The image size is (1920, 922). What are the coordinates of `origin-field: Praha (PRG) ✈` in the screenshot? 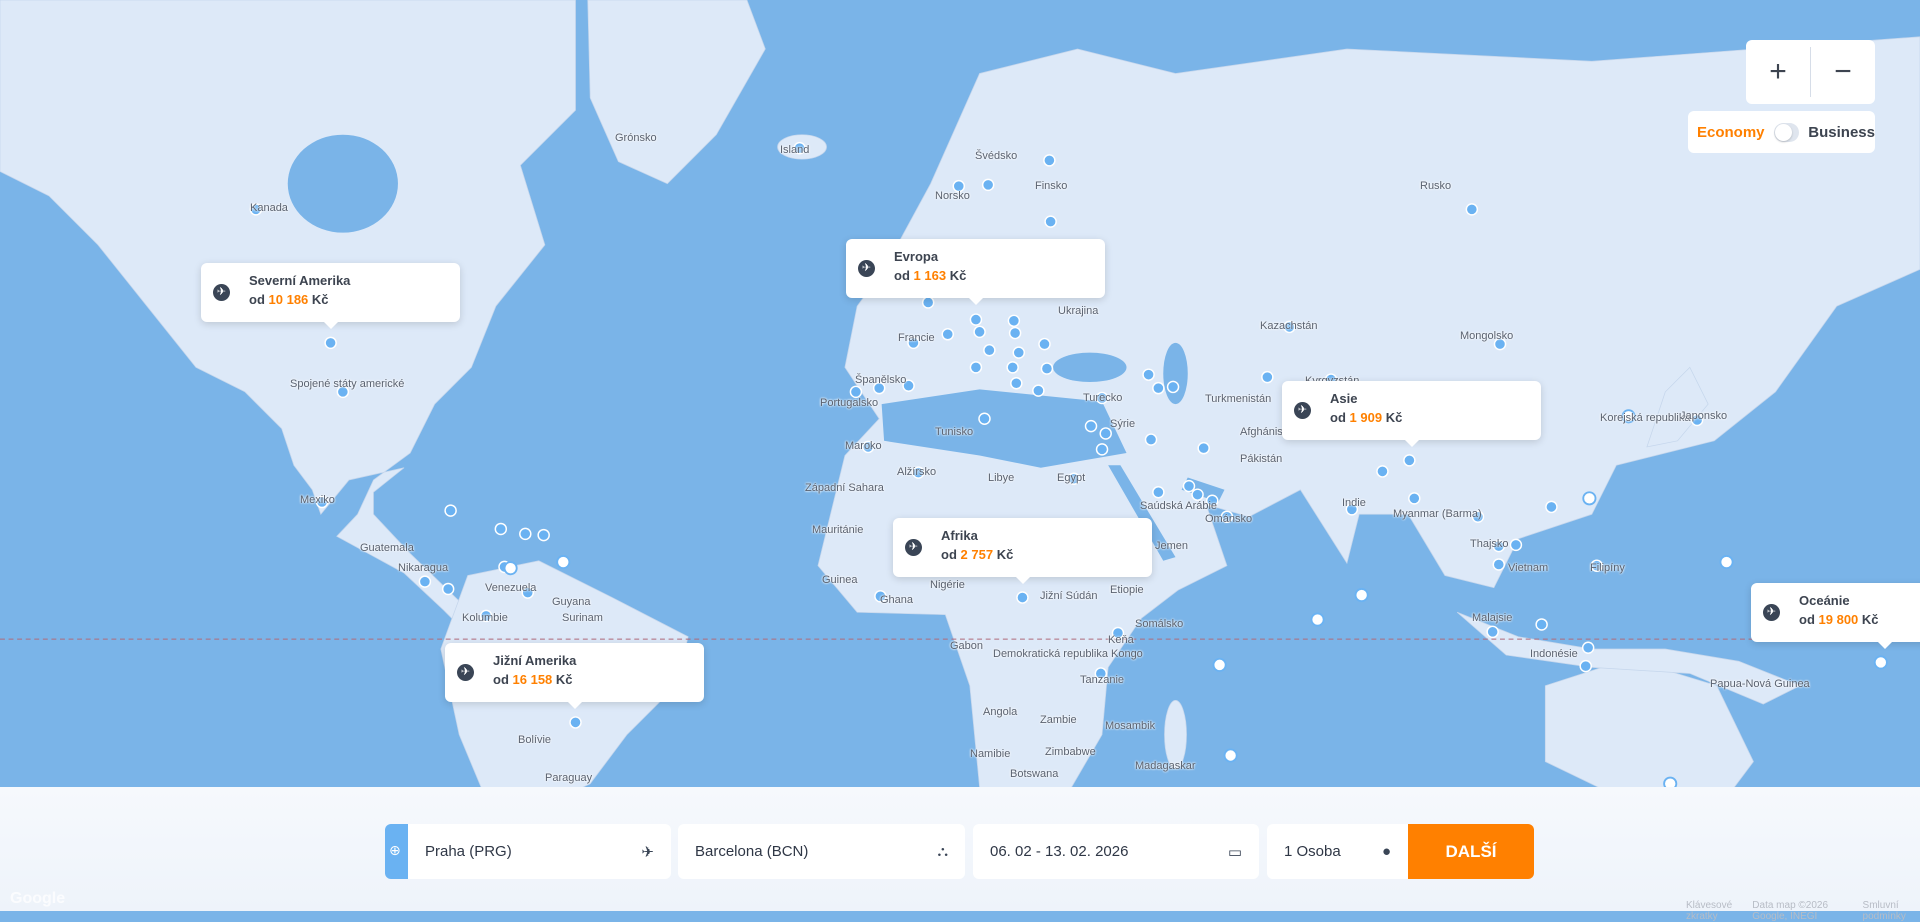 It's located at (539, 851).